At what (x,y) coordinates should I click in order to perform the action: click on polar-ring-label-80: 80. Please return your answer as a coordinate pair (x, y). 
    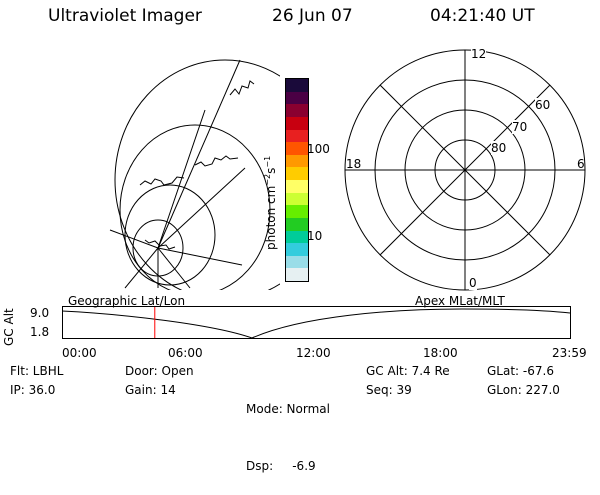
    Looking at the image, I should click on (499, 148).